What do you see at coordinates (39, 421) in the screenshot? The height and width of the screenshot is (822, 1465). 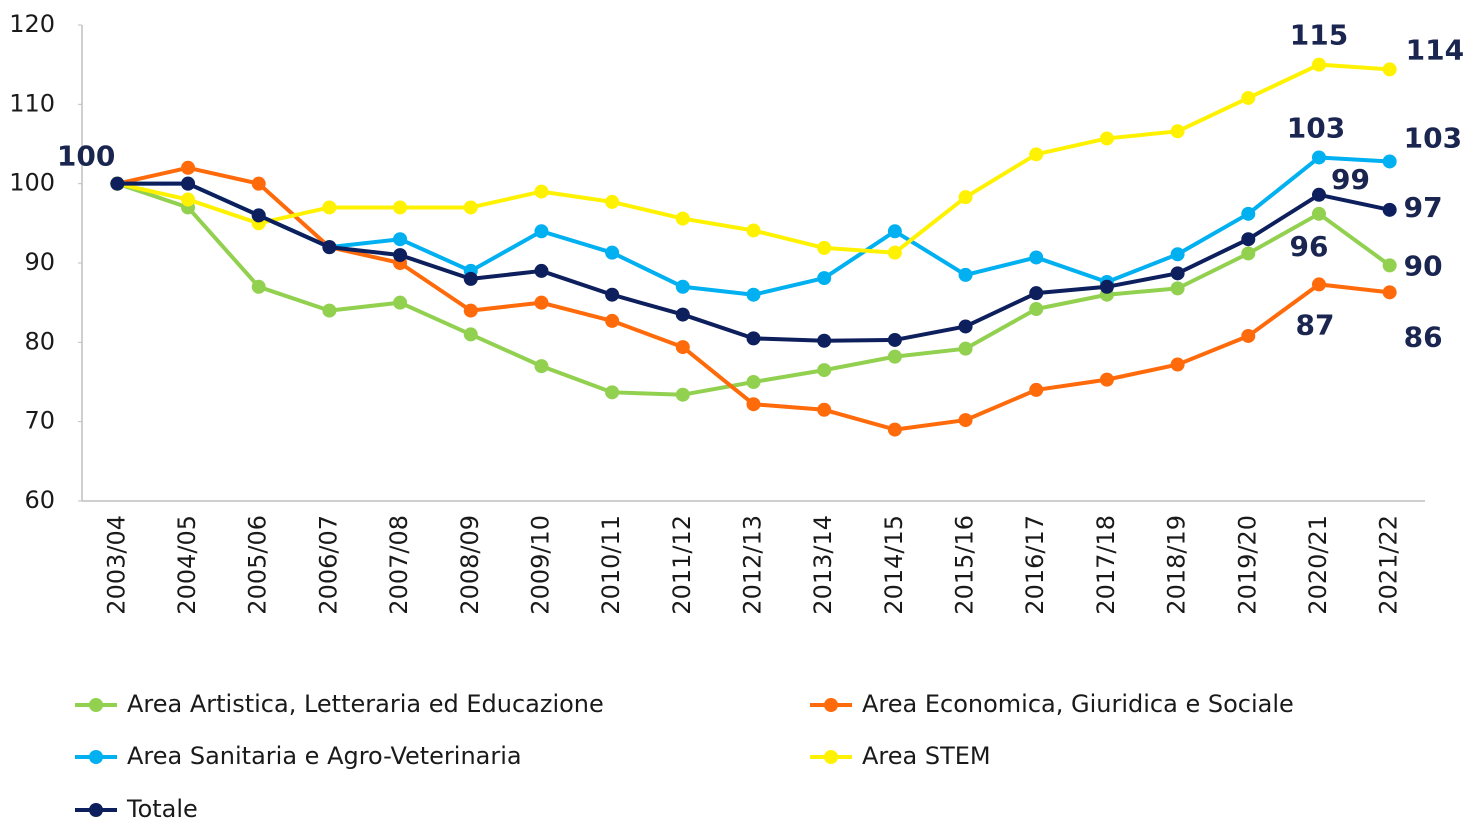 I see `y-tick-label: 70` at bounding box center [39, 421].